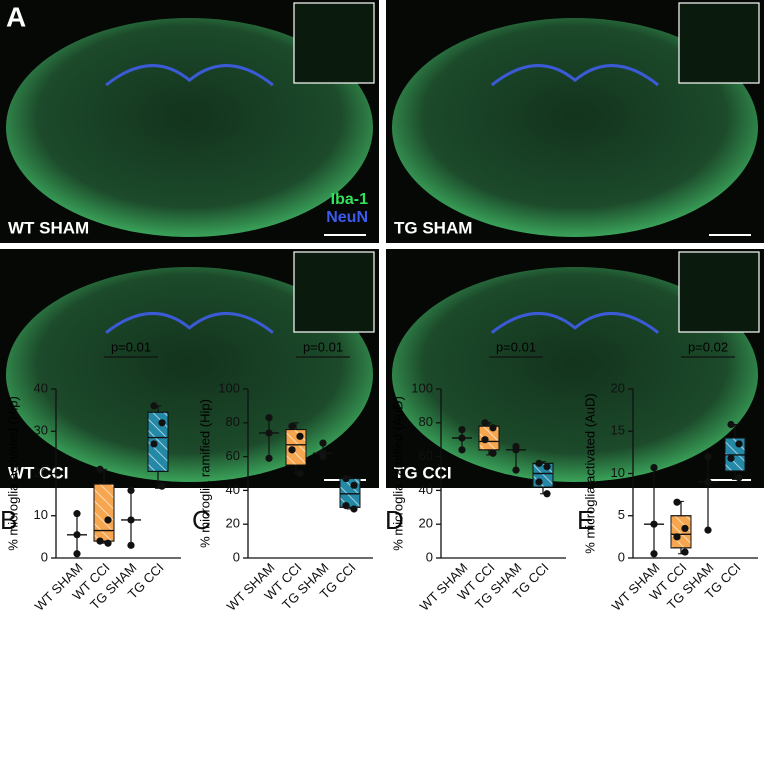 This screenshot has height=763, width=764. I want to click on y-axis-label: % microglia ramified (AuD), so click(397, 473).